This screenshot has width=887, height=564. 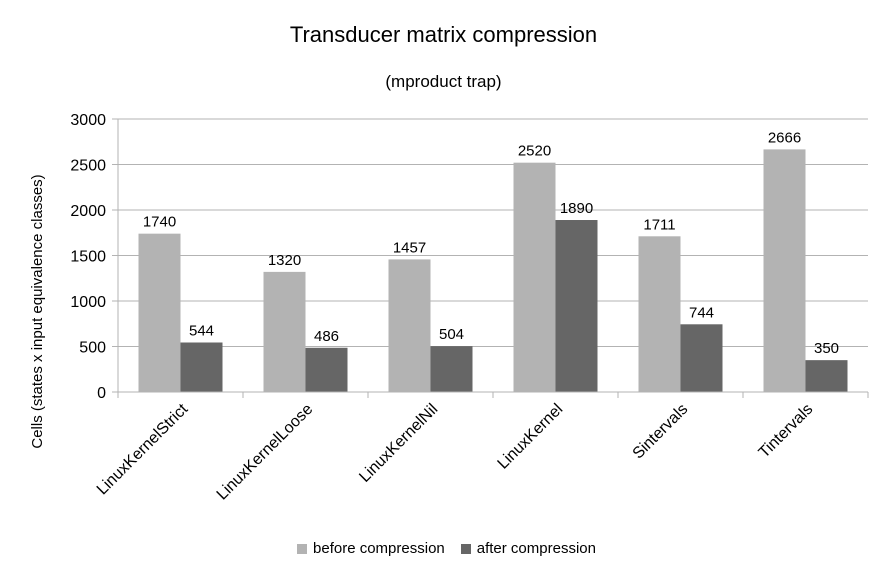 What do you see at coordinates (88, 257) in the screenshot?
I see `y-tick-label: 1500` at bounding box center [88, 257].